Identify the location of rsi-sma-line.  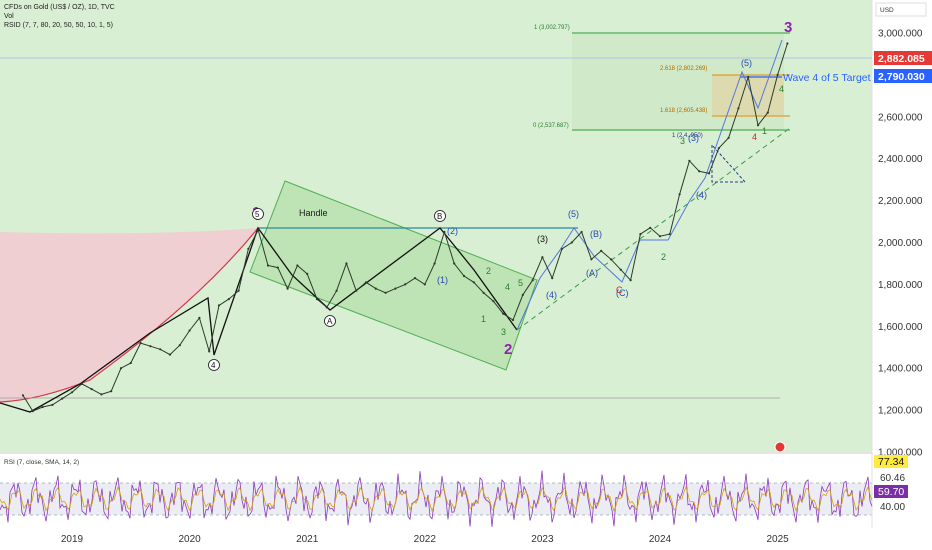
(436, 499).